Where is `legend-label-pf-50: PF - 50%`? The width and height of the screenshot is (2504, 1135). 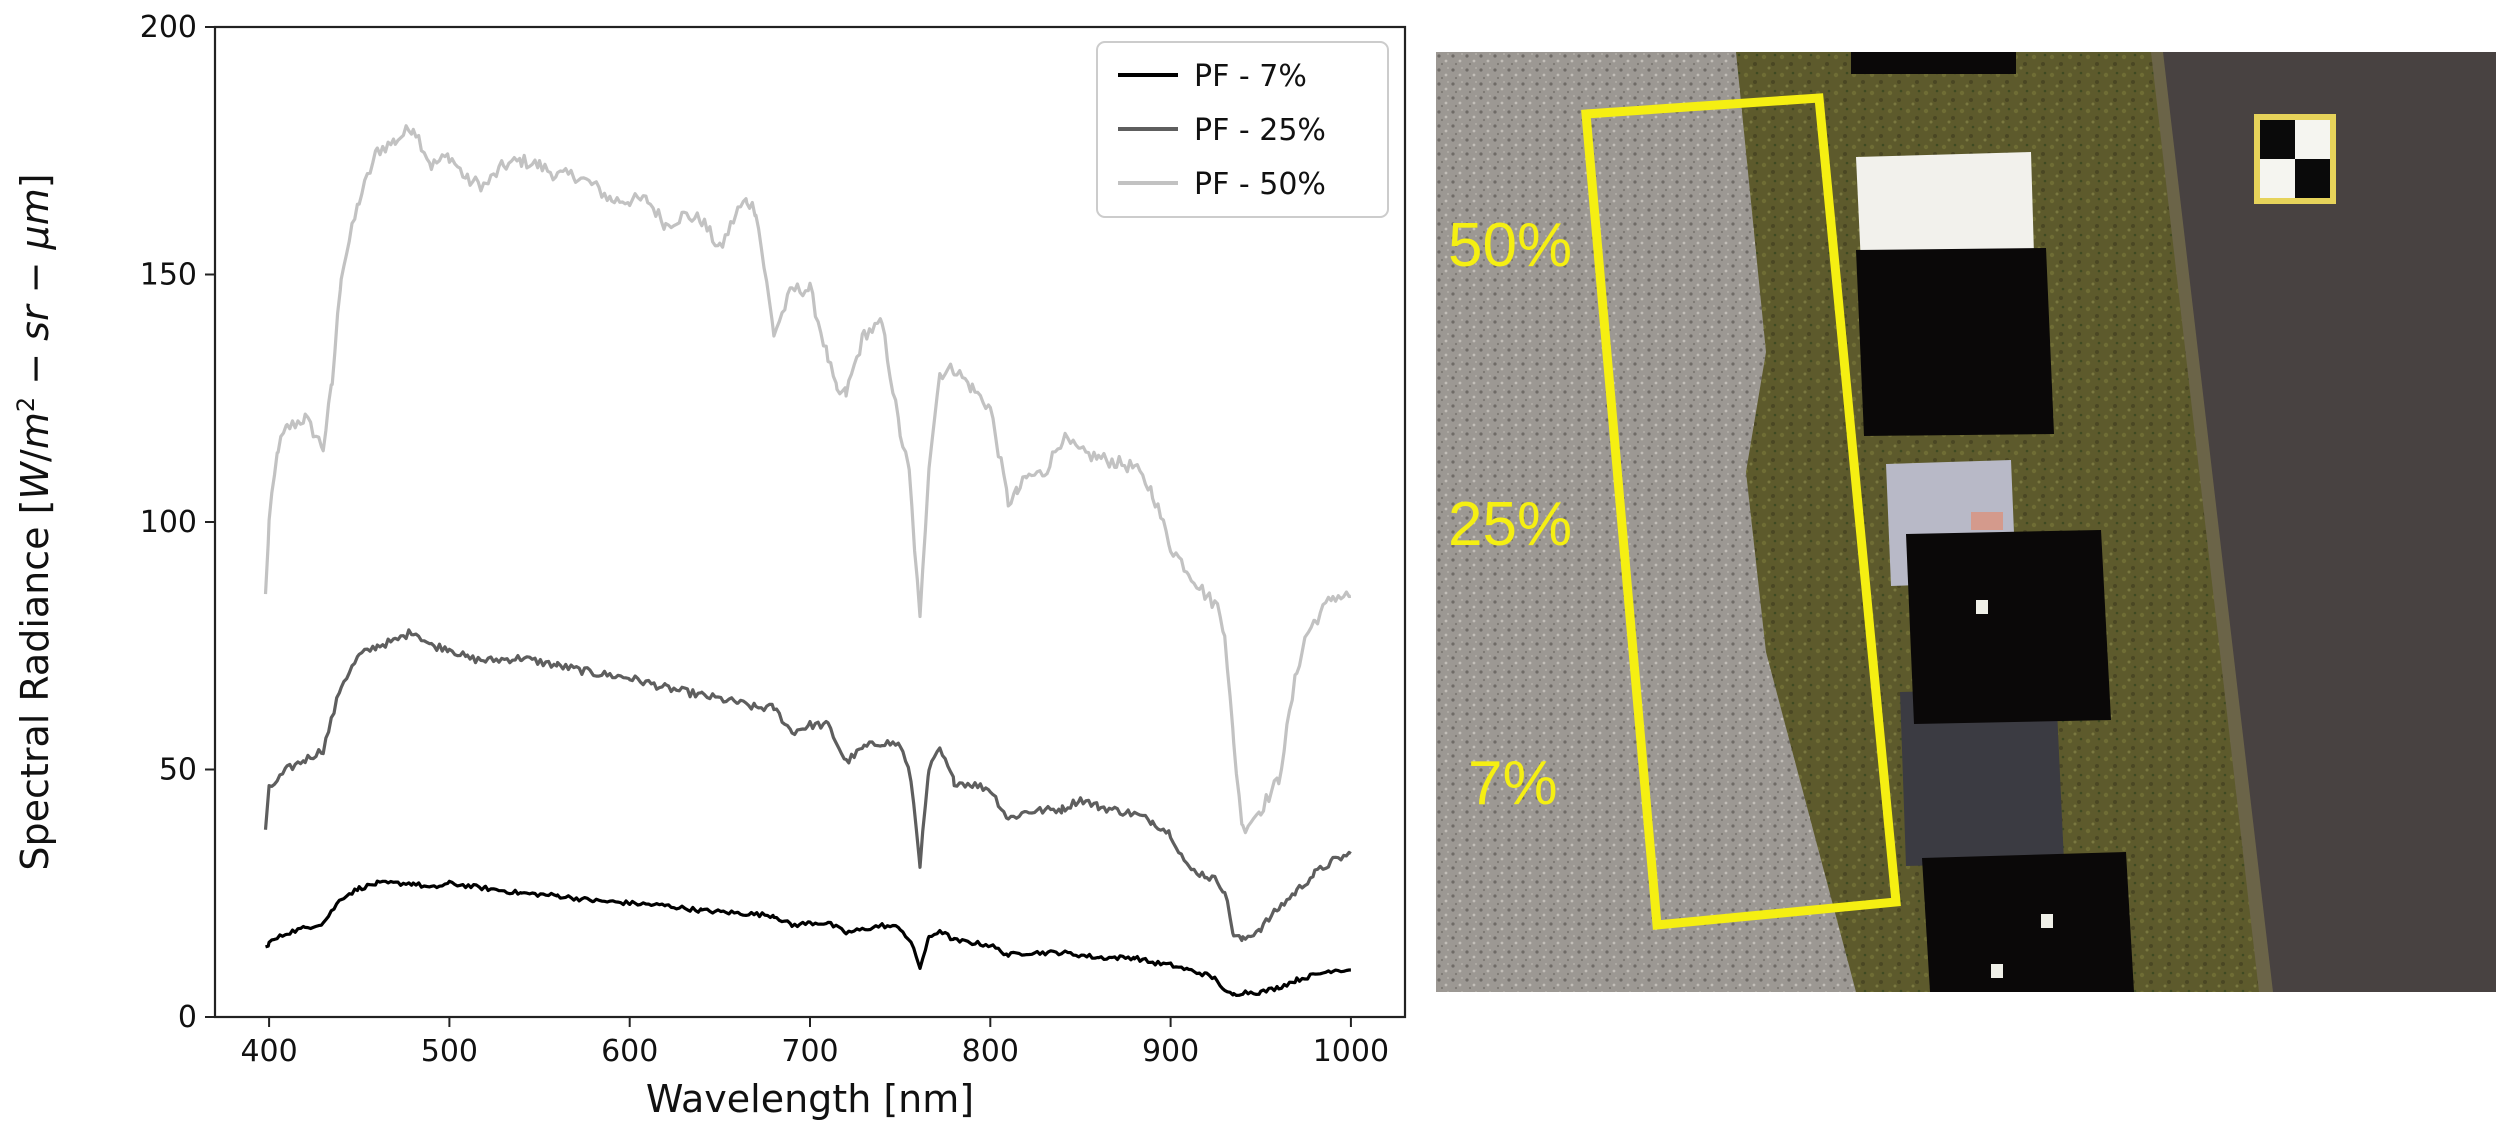
legend-label-pf-50: PF - 50% is located at coordinates (1260, 184).